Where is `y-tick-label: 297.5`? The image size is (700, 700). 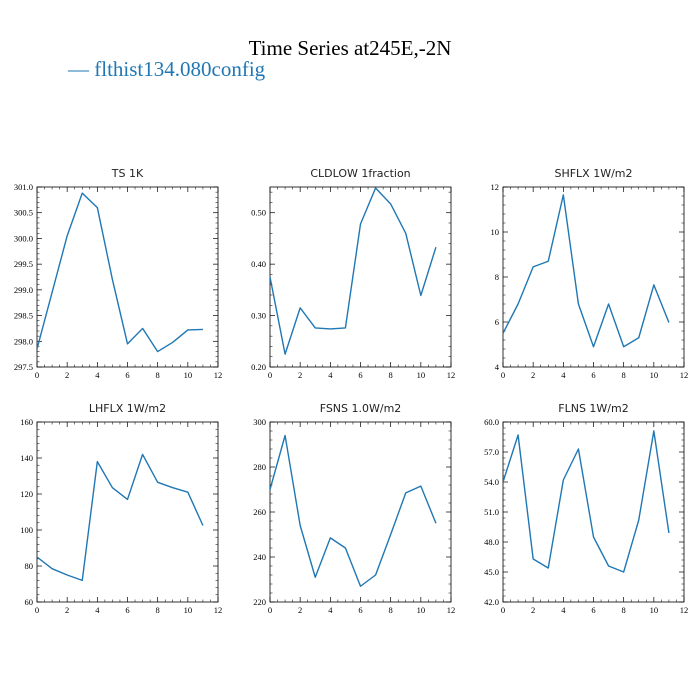
y-tick-label: 297.5 is located at coordinates (23, 367).